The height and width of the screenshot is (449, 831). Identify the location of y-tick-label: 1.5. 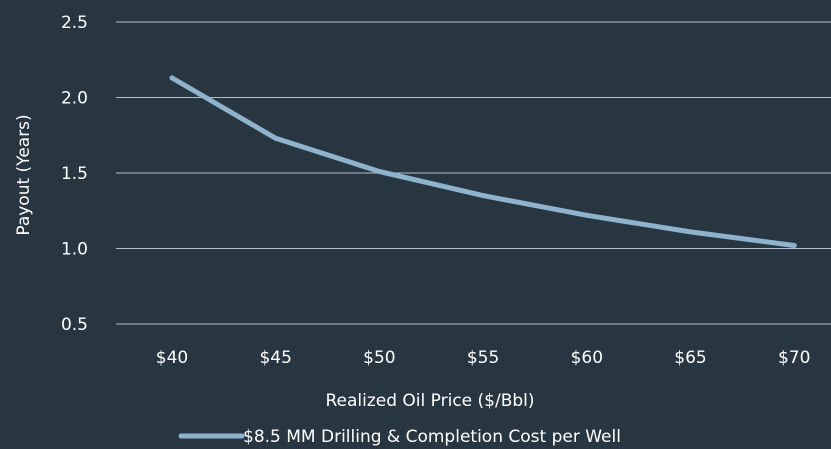
(74, 174).